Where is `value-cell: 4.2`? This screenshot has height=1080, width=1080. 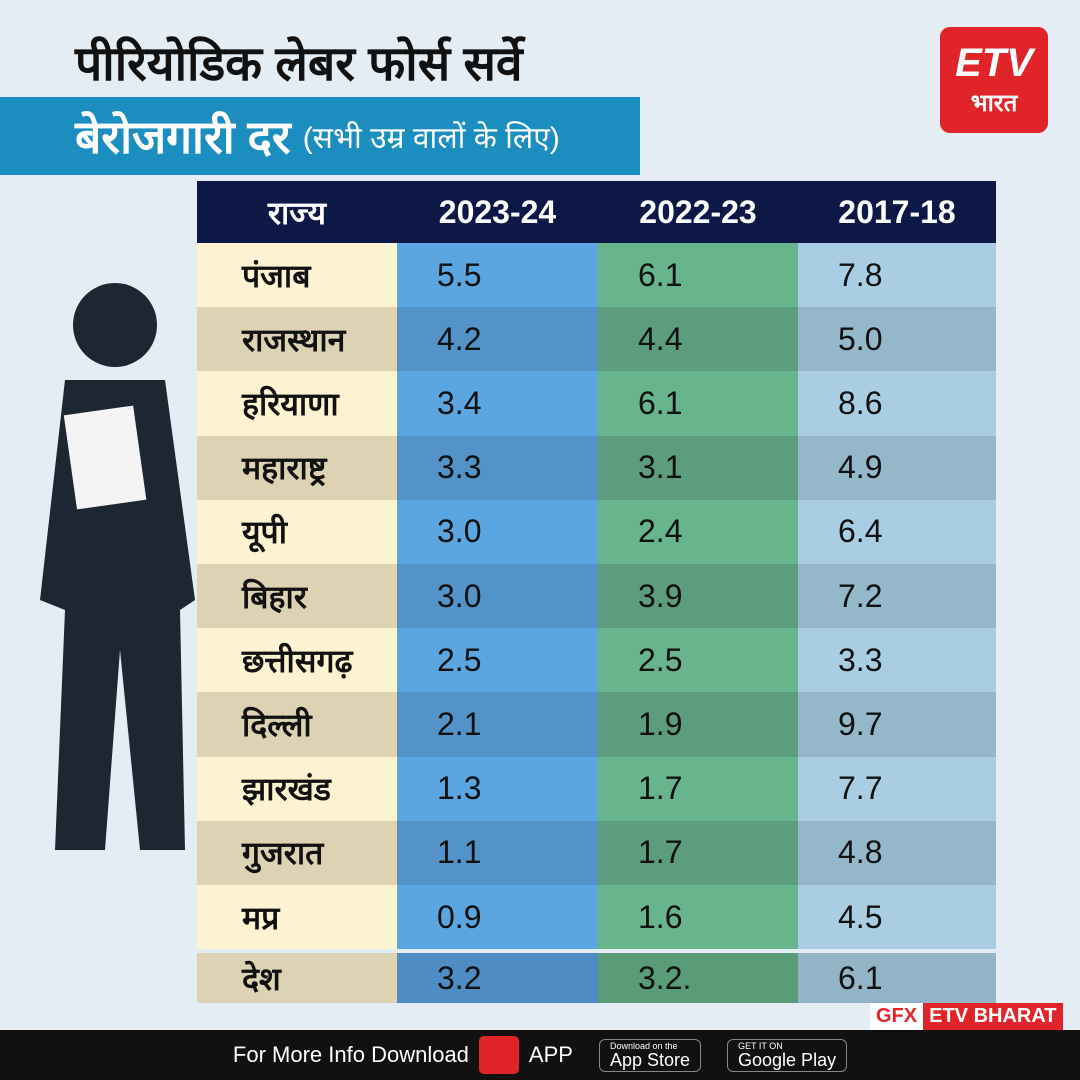
value-cell: 4.2 is located at coordinates (497, 339).